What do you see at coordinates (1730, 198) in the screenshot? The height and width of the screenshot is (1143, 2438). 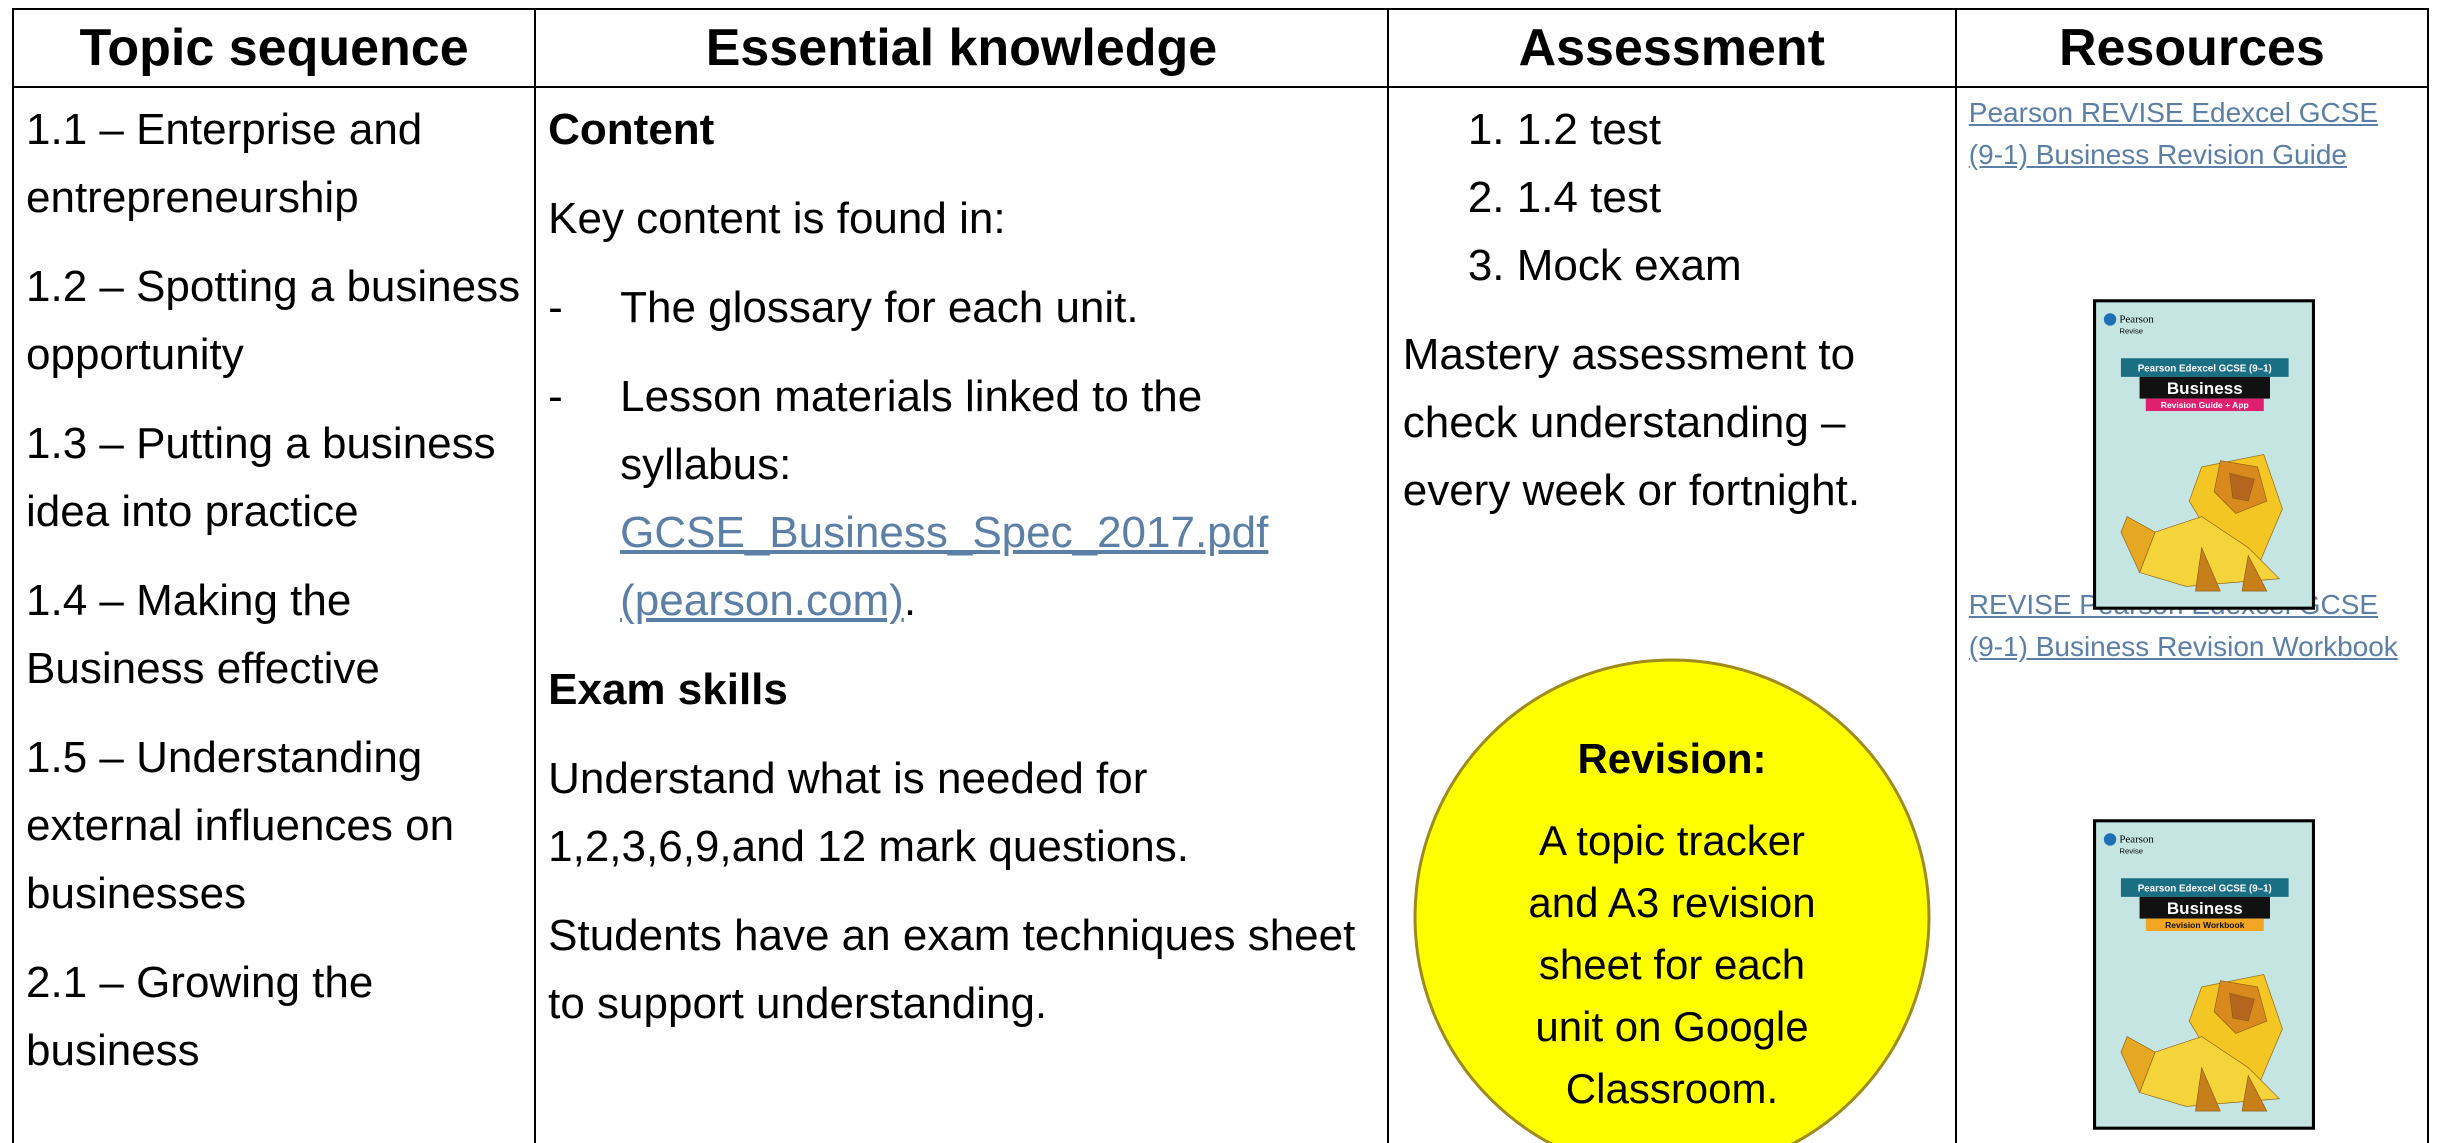 I see `assessment-item: 1.4 test` at bounding box center [1730, 198].